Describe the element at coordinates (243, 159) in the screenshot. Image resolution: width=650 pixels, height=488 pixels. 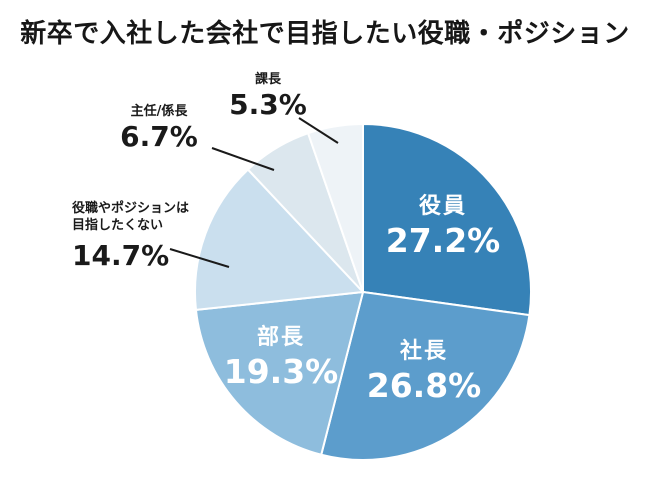
I see `leader-line-shunin-kakaricho` at that location.